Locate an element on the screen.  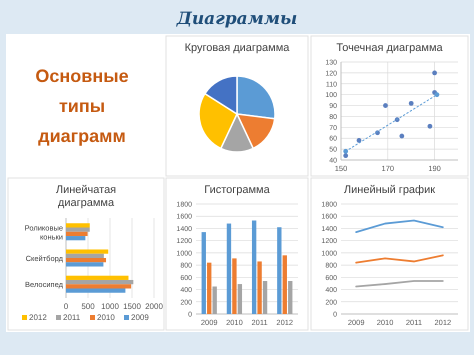
chart-title: Точечная диаграмма is located at coordinates (390, 48).